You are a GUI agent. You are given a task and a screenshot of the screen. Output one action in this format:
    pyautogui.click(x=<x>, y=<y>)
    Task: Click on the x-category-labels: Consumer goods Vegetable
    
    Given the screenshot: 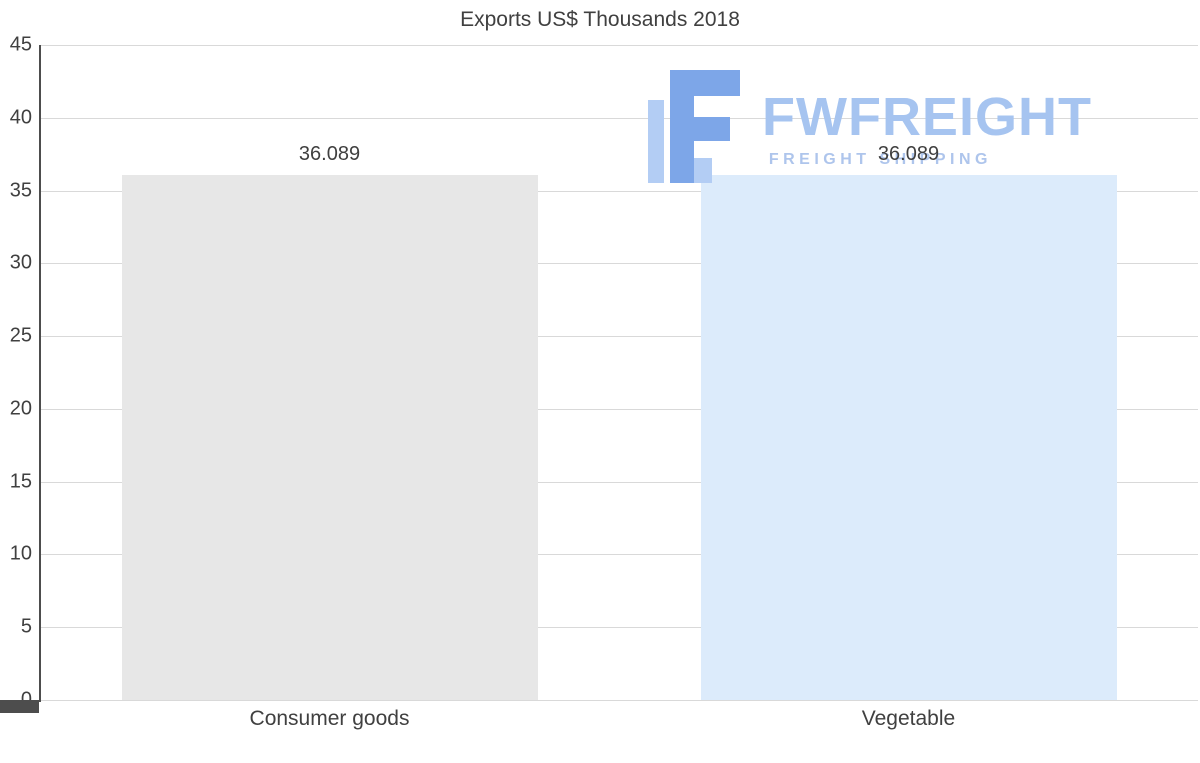 What is the action you would take?
    pyautogui.click(x=619, y=719)
    